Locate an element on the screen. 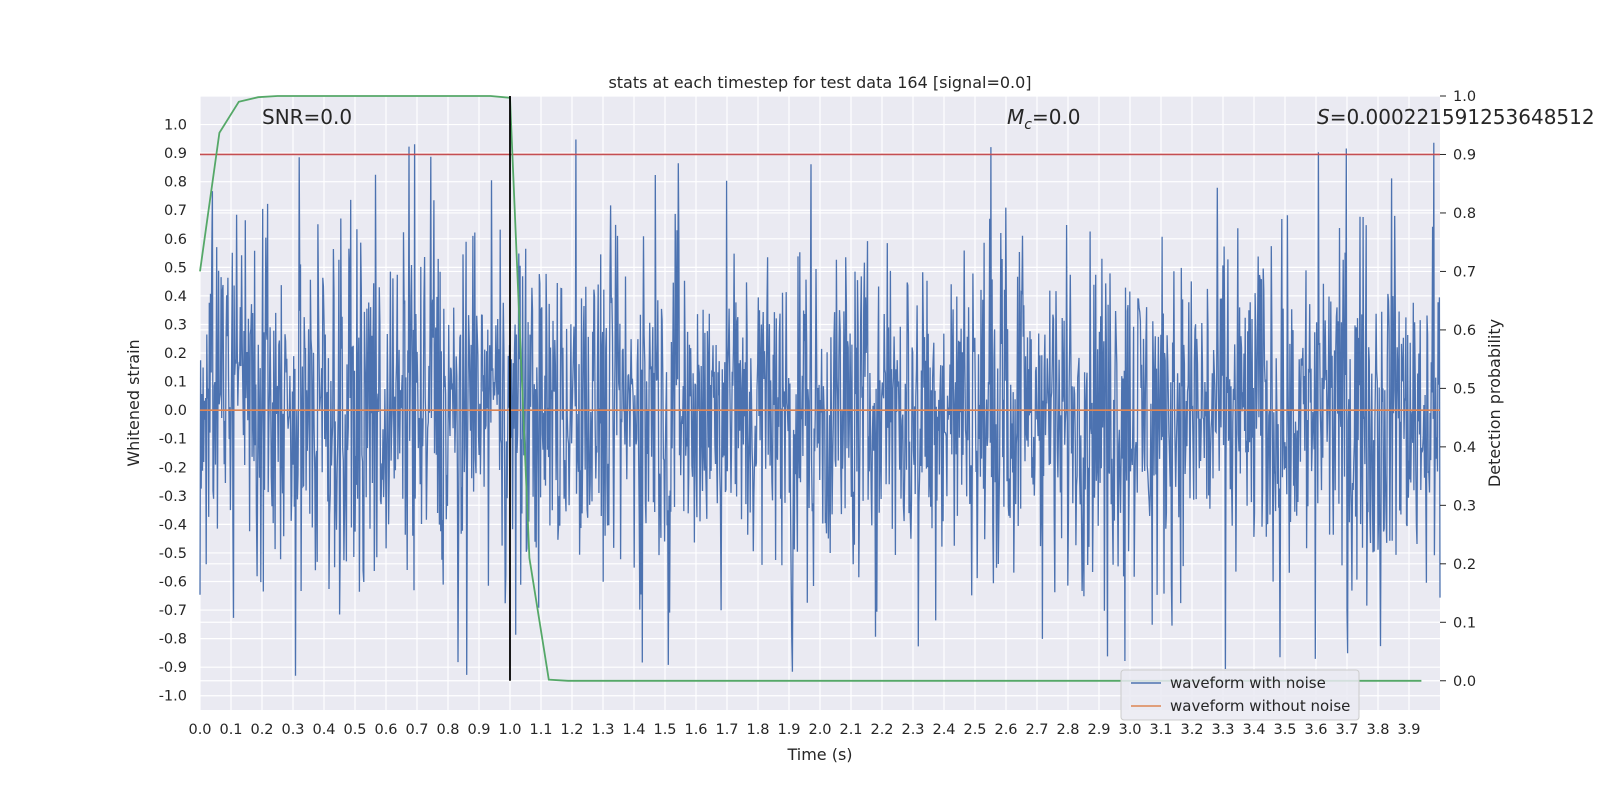 Image resolution: width=1600 pixels, height=800 pixels. y-right-tick-label: 0.0 is located at coordinates (1464, 682).